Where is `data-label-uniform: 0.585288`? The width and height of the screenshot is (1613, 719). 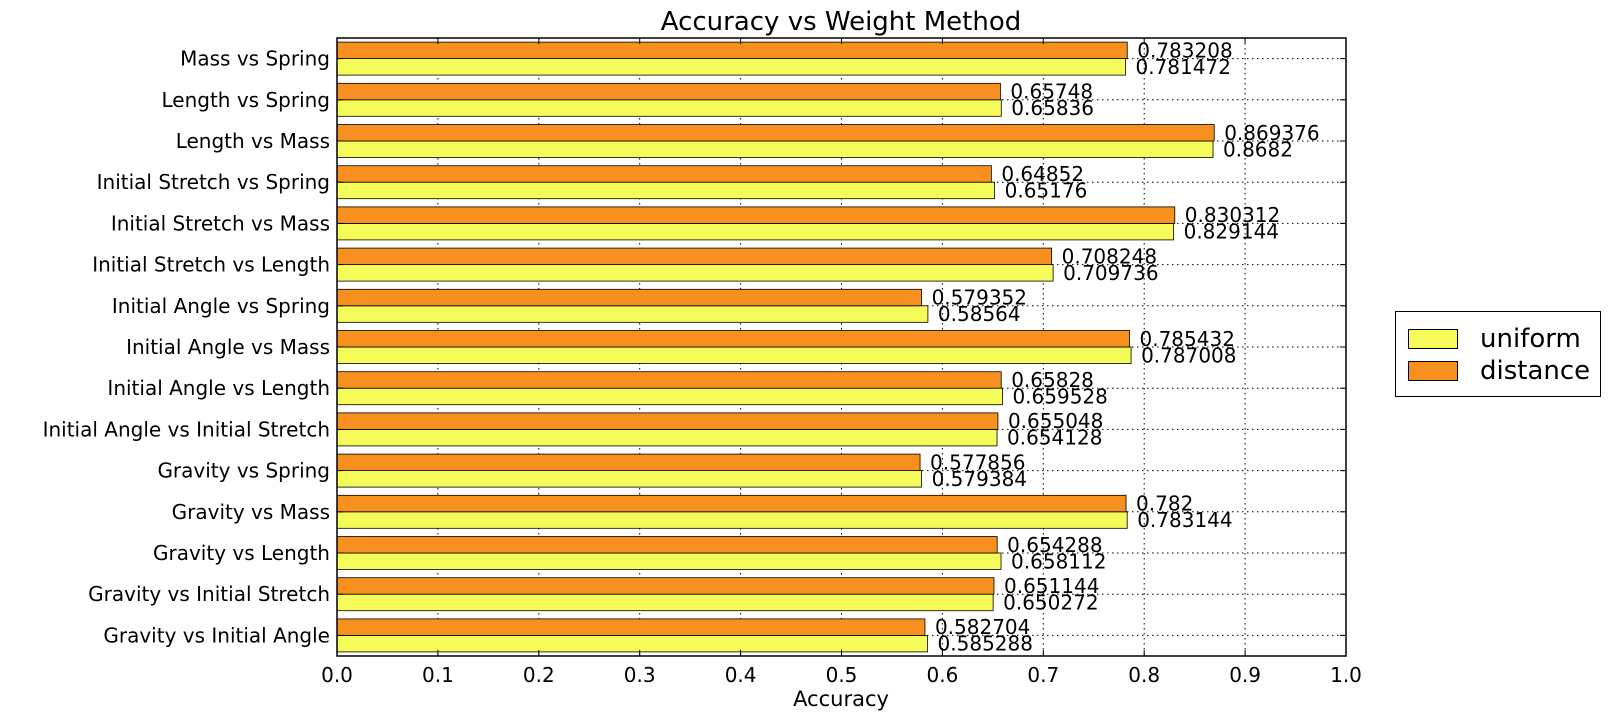 data-label-uniform: 0.585288 is located at coordinates (985, 644).